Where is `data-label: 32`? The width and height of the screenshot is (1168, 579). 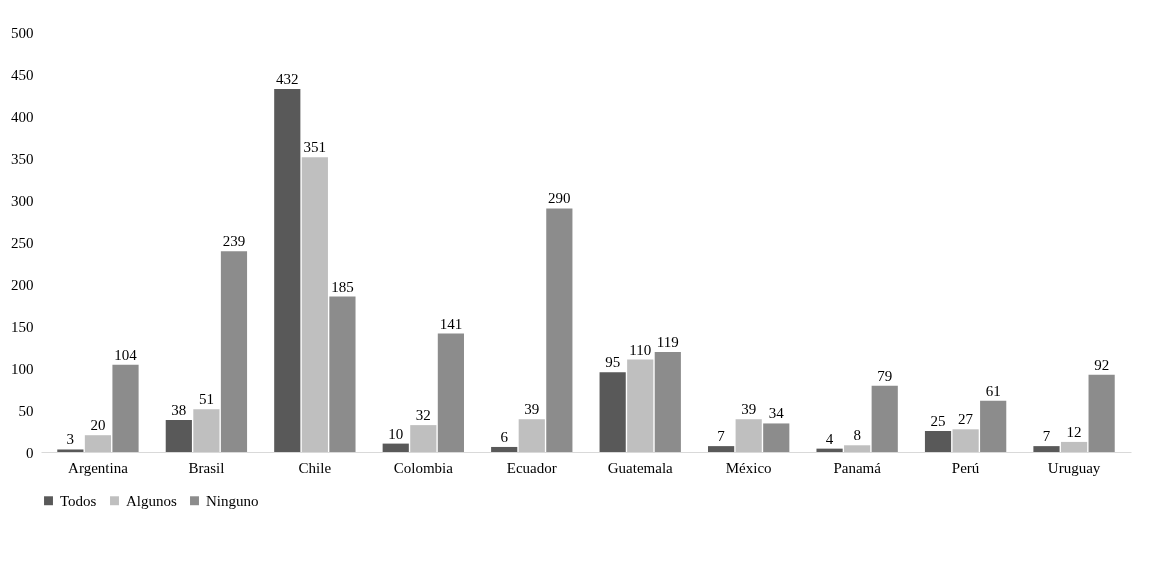 data-label: 32 is located at coordinates (423, 415).